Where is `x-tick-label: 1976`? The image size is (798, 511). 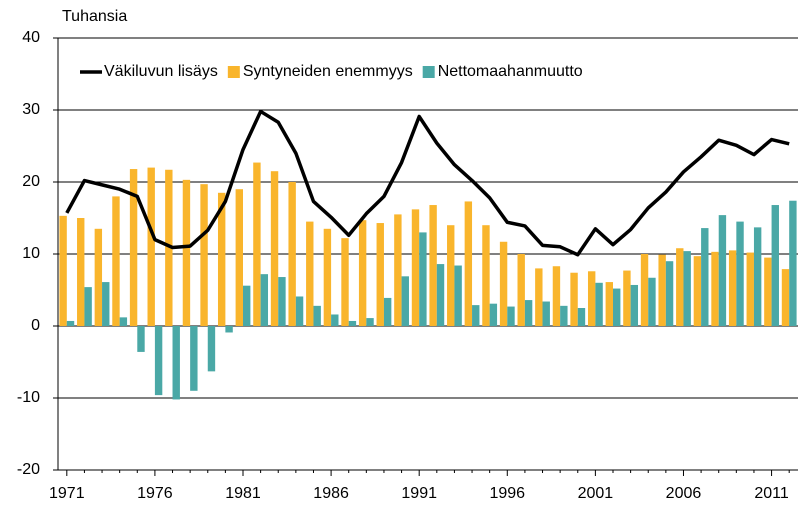 x-tick-label: 1976 is located at coordinates (155, 493).